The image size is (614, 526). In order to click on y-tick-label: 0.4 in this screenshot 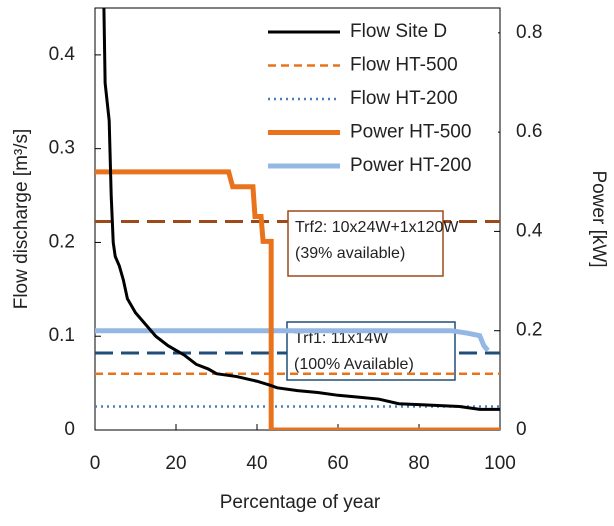, I will do `click(62, 54)`.